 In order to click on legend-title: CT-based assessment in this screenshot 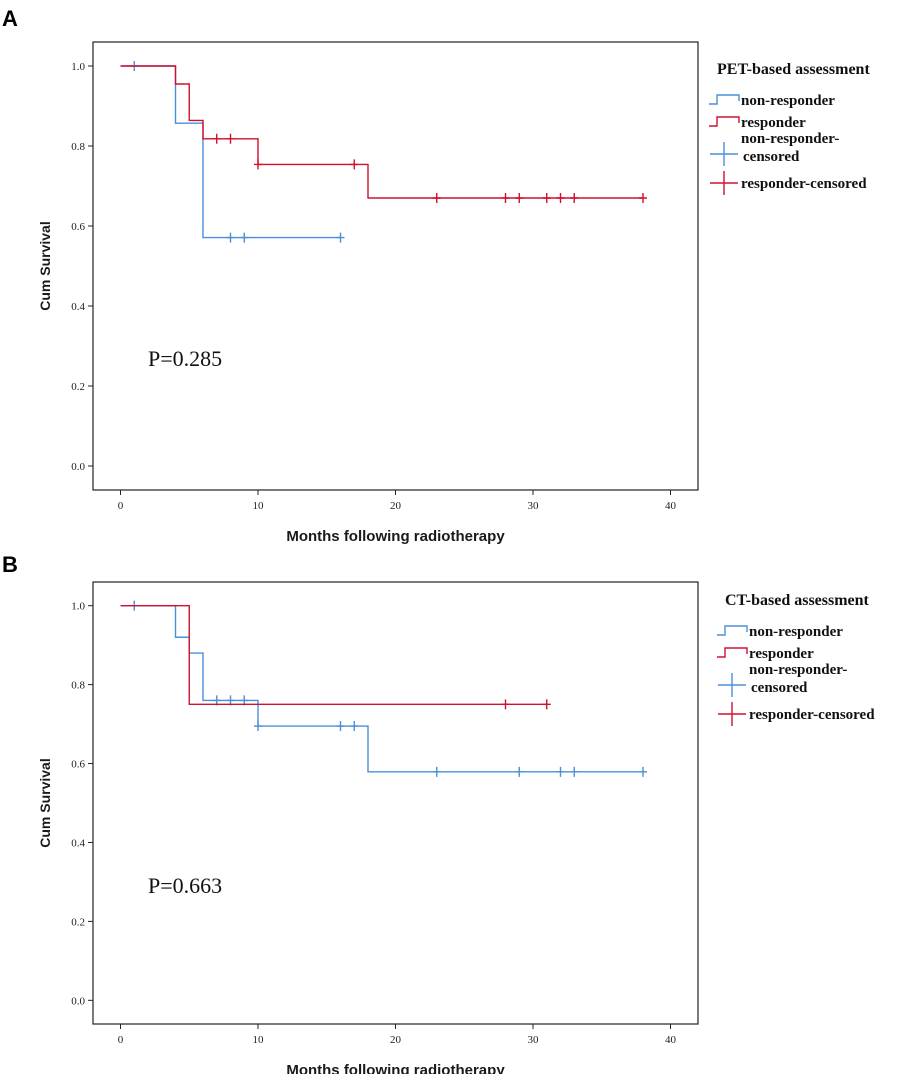, I will do `click(797, 600)`.